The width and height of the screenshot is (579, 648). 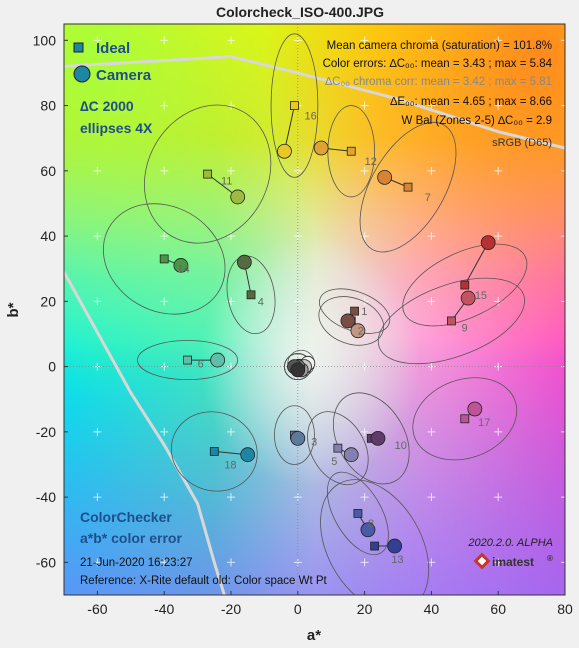 What do you see at coordinates (48, 171) in the screenshot?
I see `y-tick-label: 60` at bounding box center [48, 171].